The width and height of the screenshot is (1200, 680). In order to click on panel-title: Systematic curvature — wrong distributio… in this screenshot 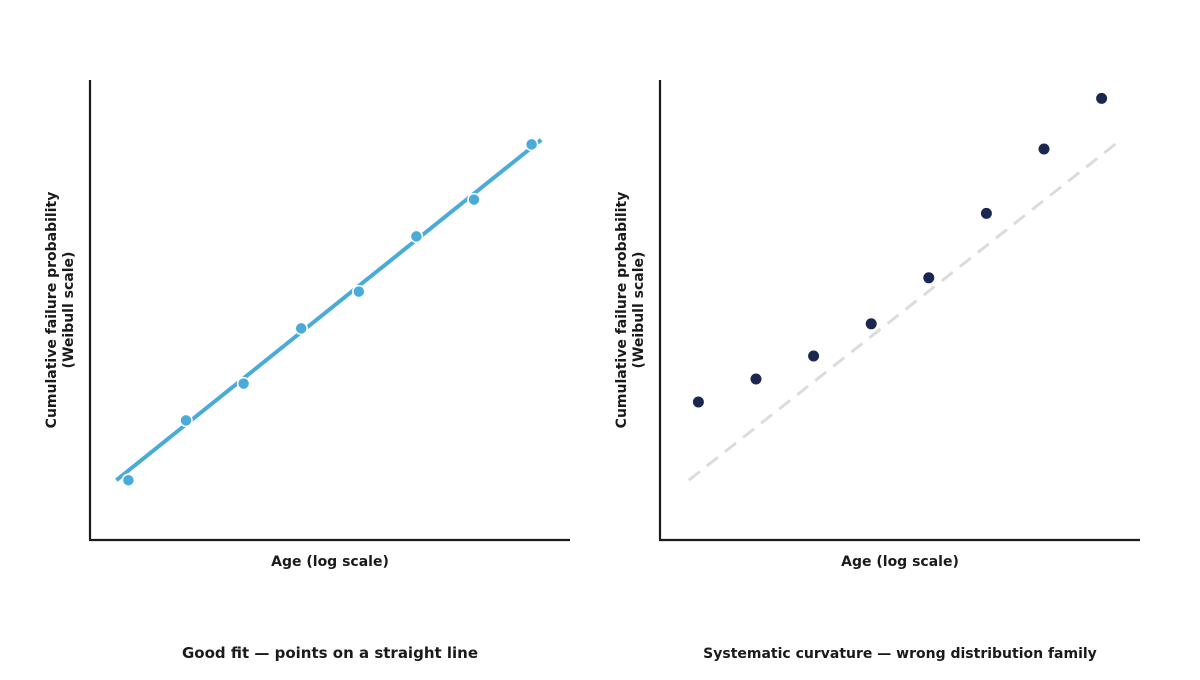, I will do `click(900, 654)`.